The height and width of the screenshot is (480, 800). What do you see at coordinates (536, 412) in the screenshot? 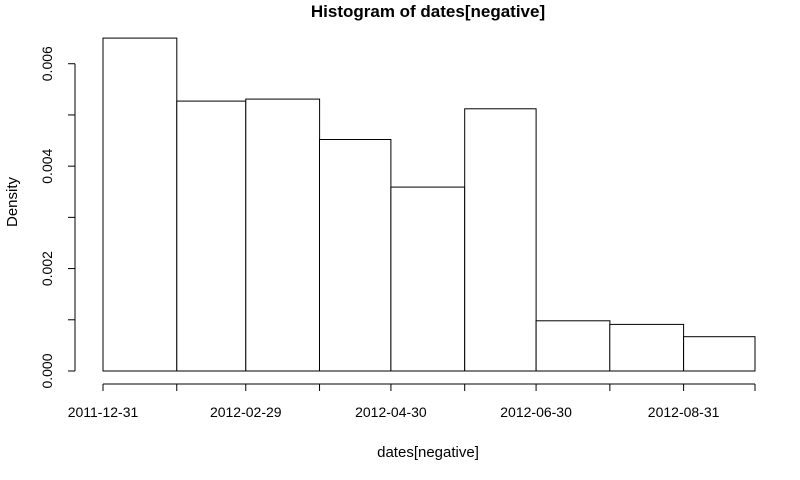
I see `x-tick-label: 2012-06-30` at bounding box center [536, 412].